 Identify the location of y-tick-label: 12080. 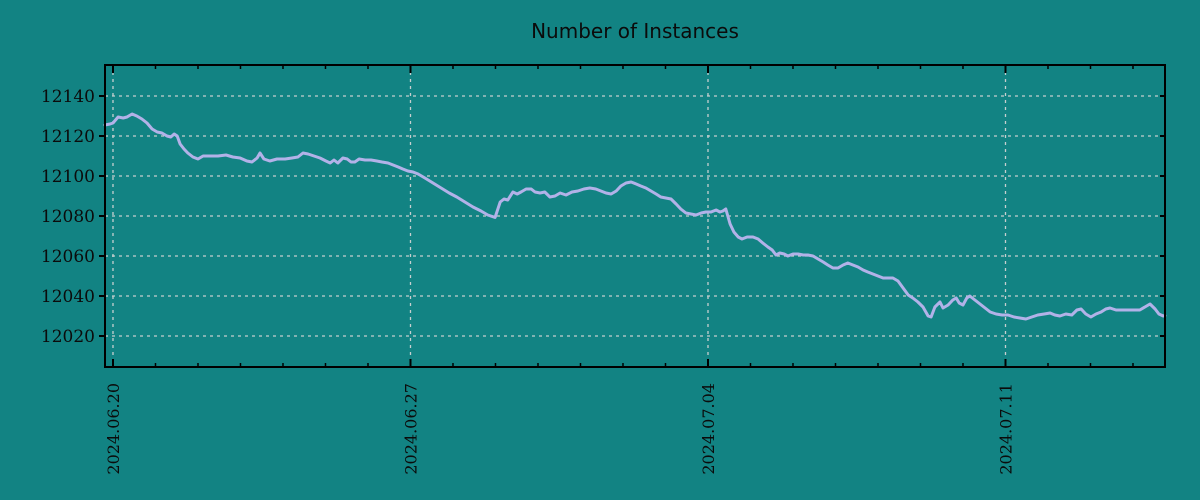
(68, 217).